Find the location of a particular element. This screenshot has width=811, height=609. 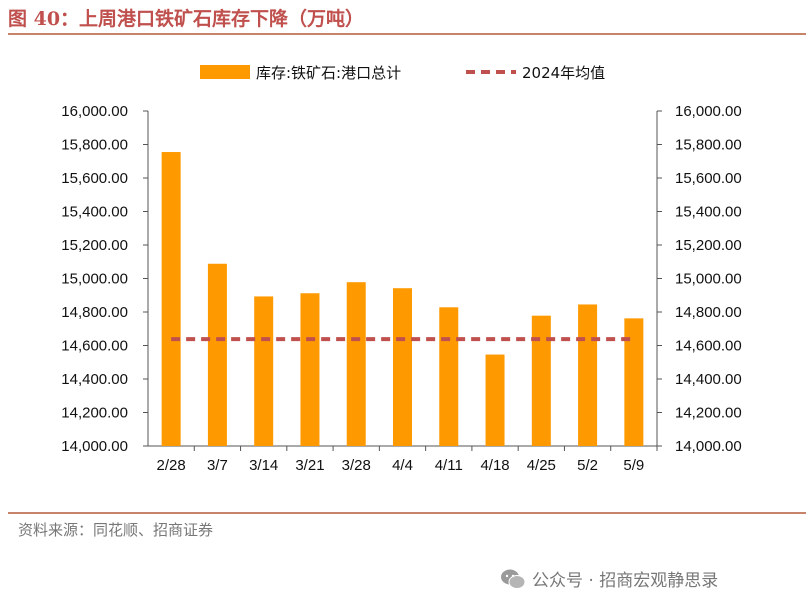

top-rule is located at coordinates (407, 34).